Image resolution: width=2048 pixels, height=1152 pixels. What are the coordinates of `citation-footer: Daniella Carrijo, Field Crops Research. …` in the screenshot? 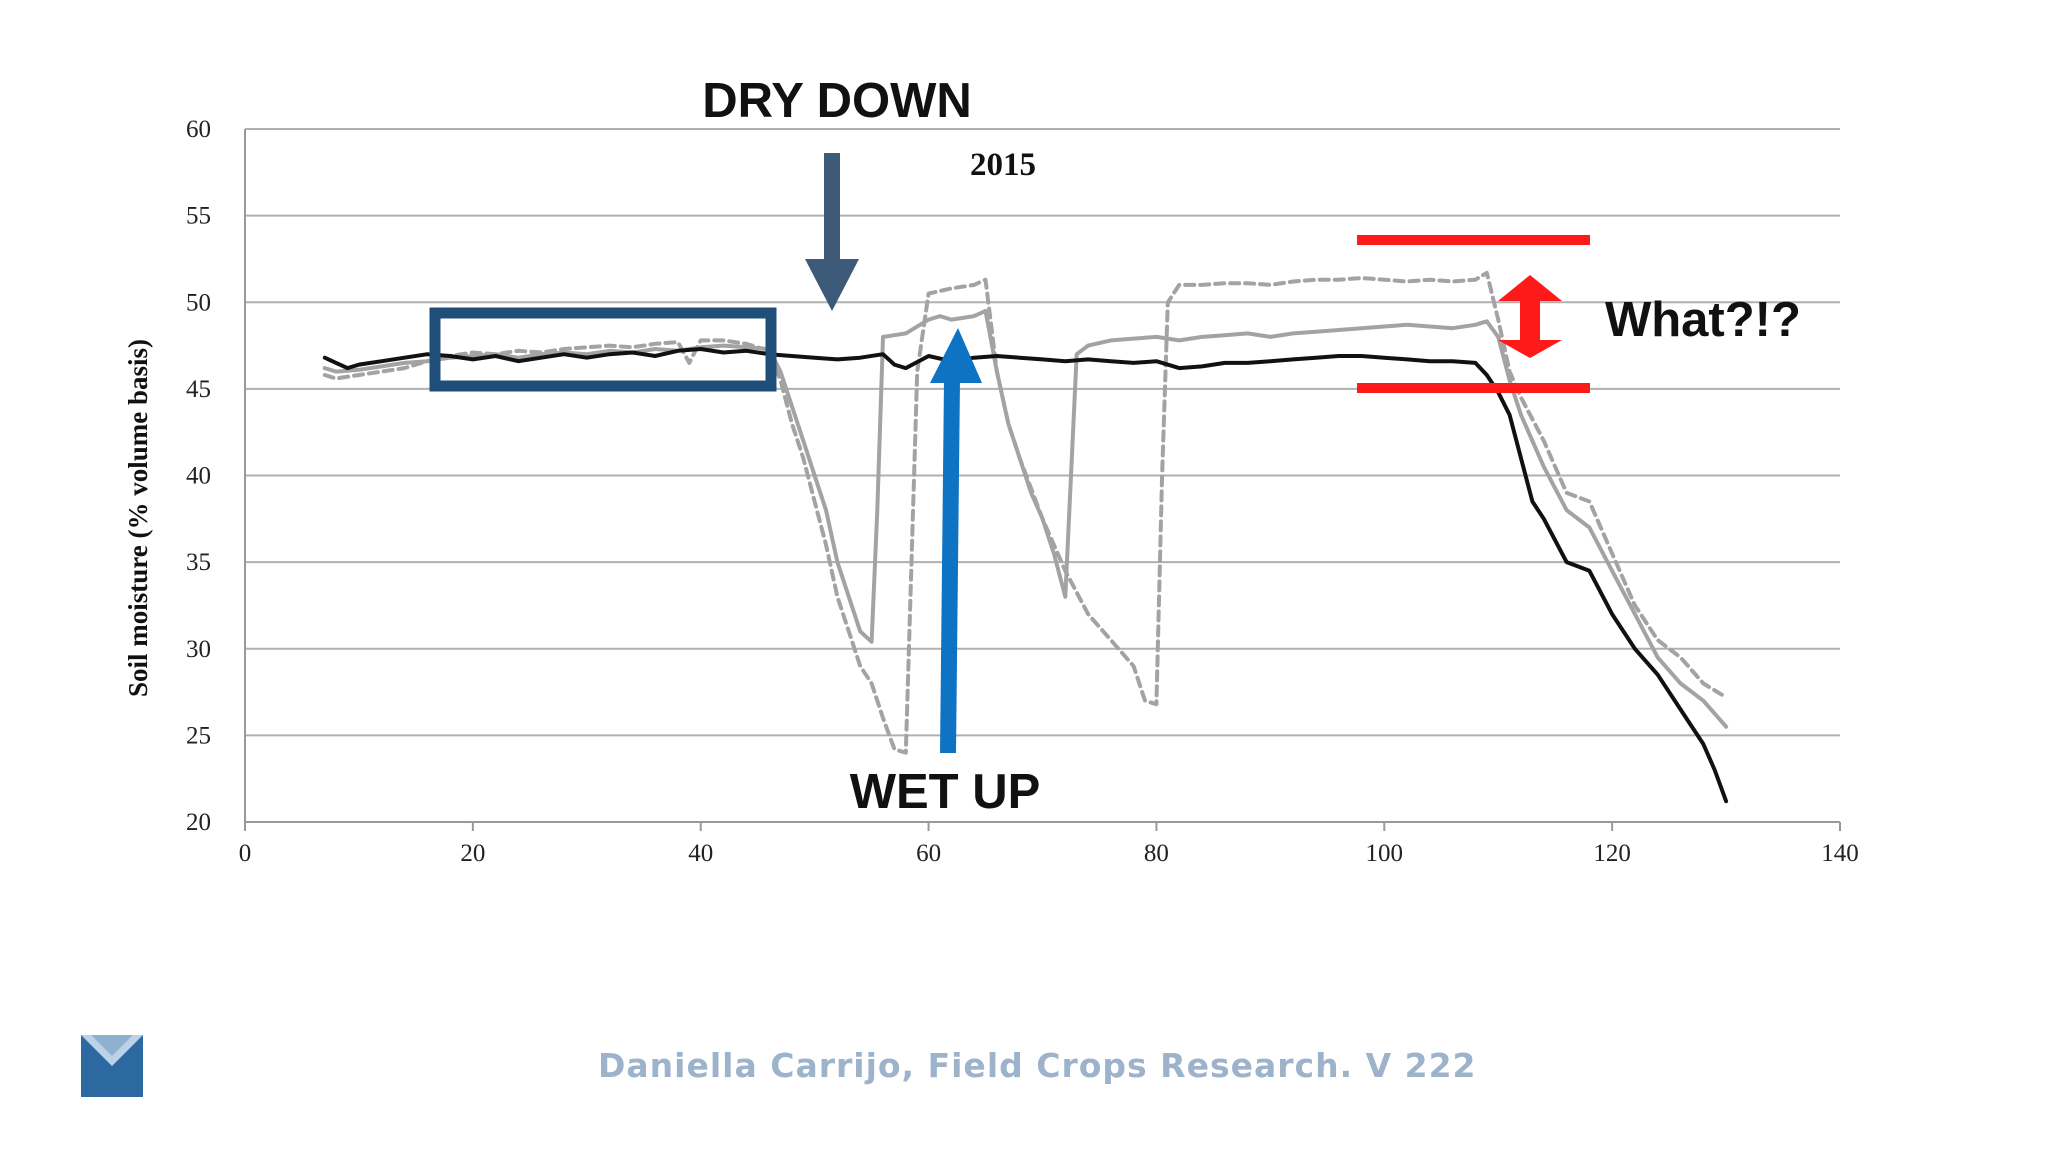 It's located at (1037, 1065).